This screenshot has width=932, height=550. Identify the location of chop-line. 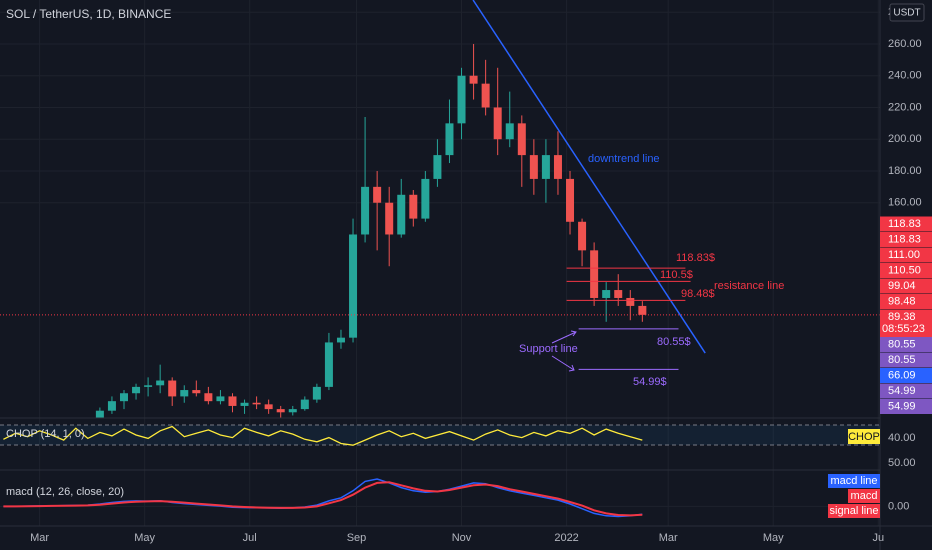
(323, 435).